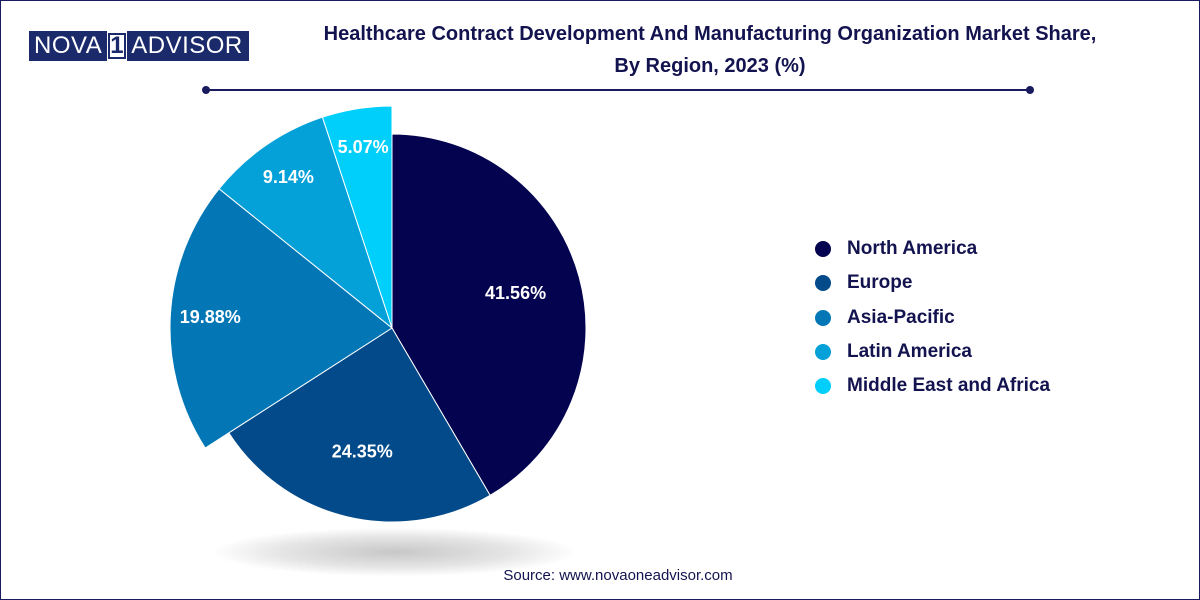  Describe the element at coordinates (710, 66) in the screenshot. I see `chart-title-line-2: By Region, 2023 (%)` at that location.